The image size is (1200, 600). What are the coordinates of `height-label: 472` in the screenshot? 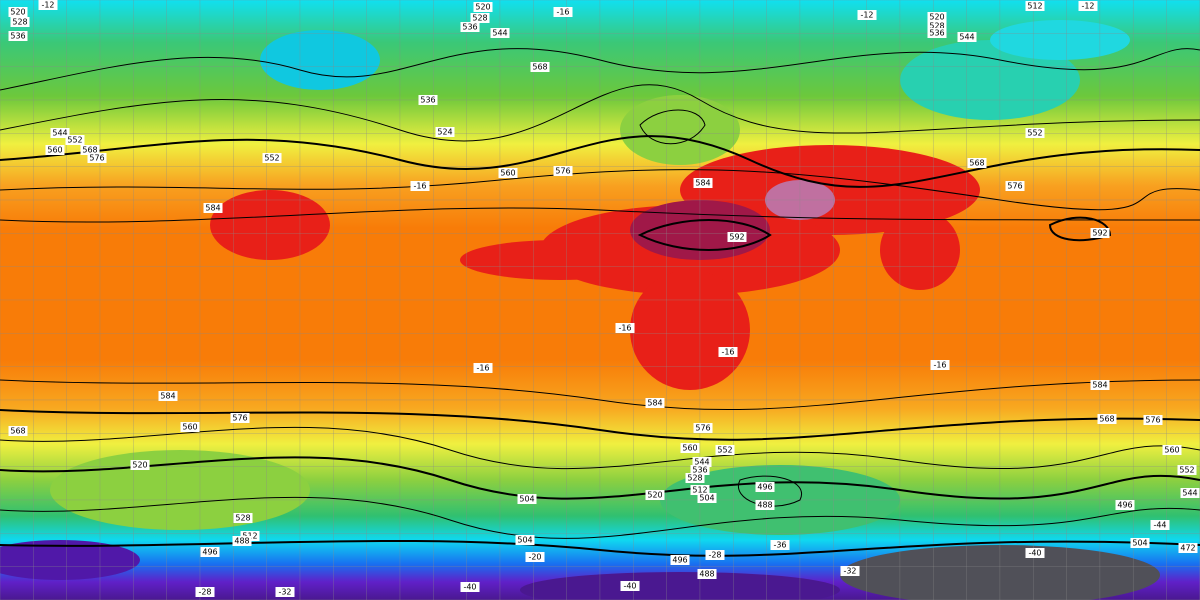 It's located at (1187, 548).